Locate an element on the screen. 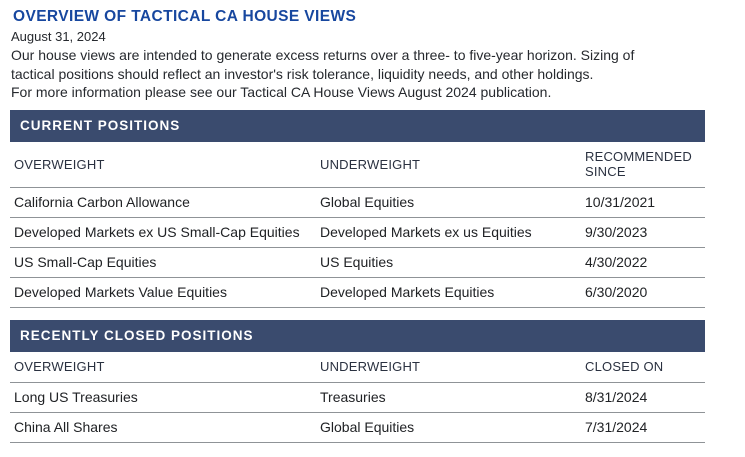 The height and width of the screenshot is (457, 745). underweight-cell: Treasuries is located at coordinates (353, 397).